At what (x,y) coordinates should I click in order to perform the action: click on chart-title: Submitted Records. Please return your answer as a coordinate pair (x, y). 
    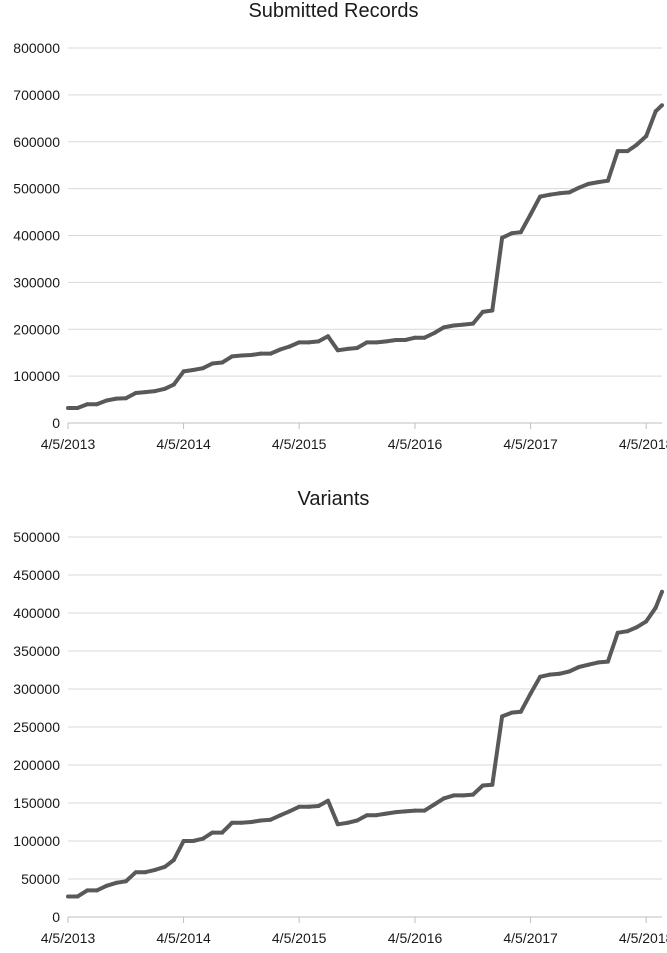
    Looking at the image, I should click on (333, 11).